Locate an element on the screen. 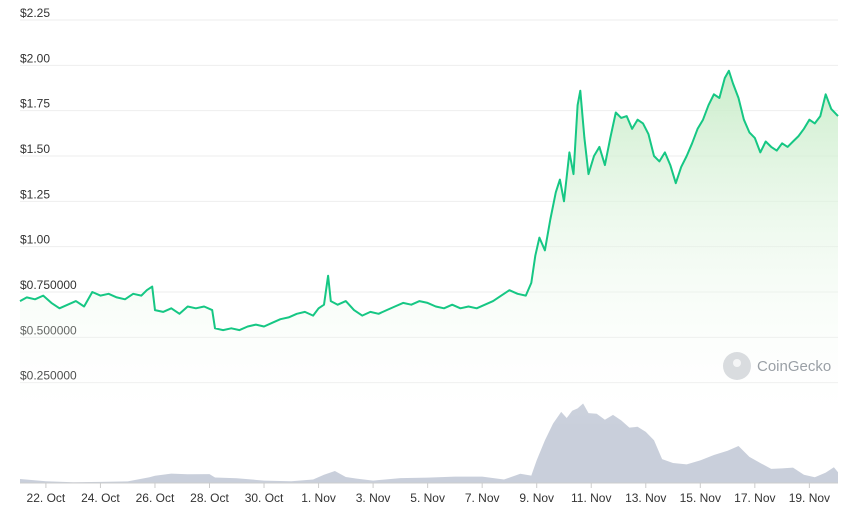  x-tick-label: 13. Nov is located at coordinates (645, 498).